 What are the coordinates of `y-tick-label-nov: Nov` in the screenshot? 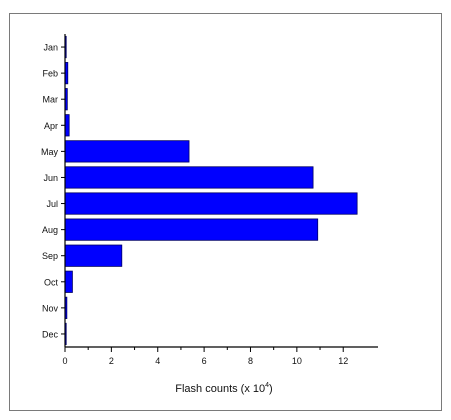 It's located at (50, 308).